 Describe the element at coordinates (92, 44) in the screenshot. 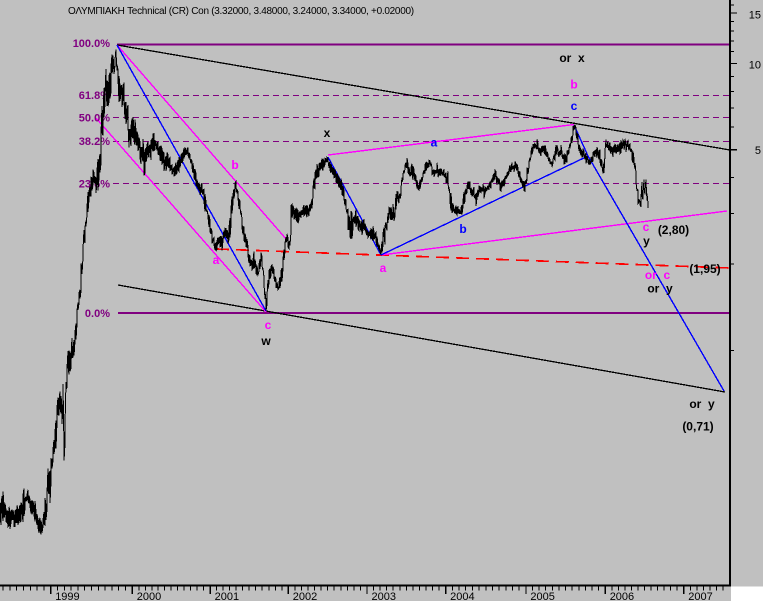

I see `svg-text: 100.0%` at that location.